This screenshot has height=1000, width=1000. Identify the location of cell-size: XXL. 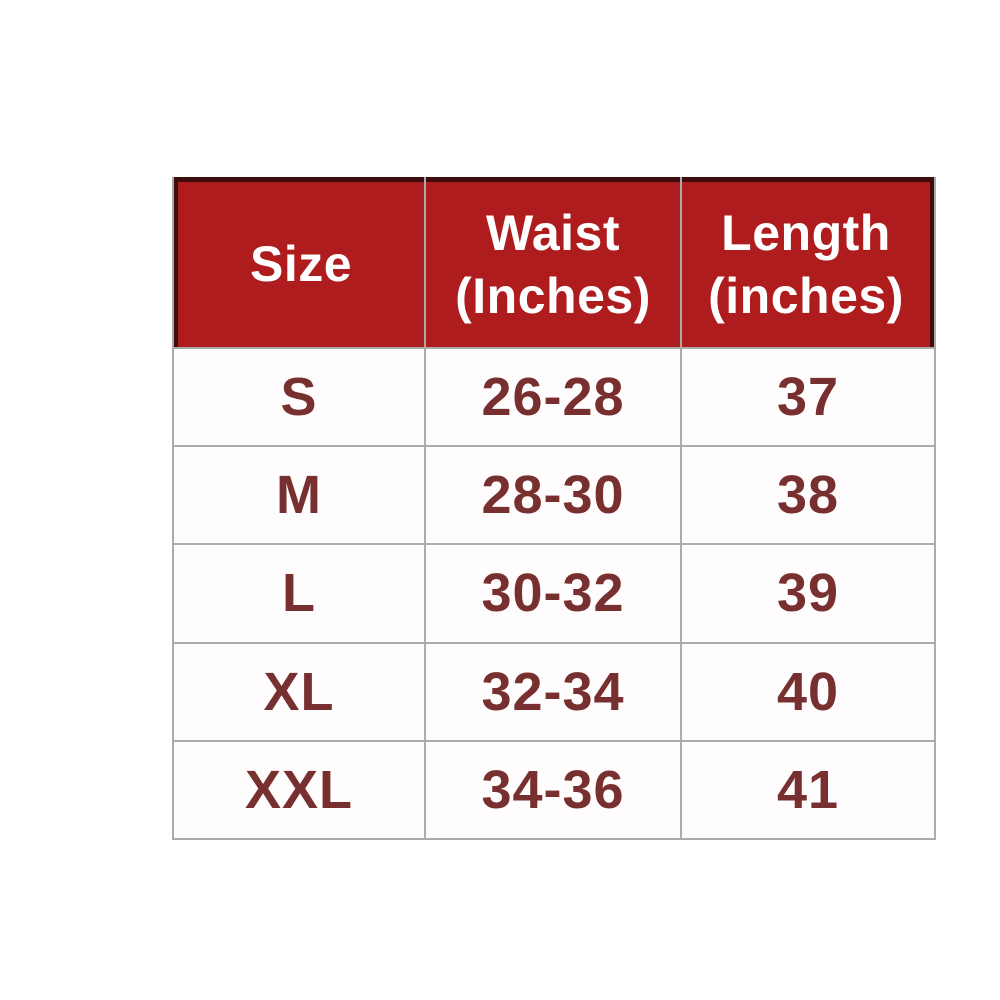
(299, 789).